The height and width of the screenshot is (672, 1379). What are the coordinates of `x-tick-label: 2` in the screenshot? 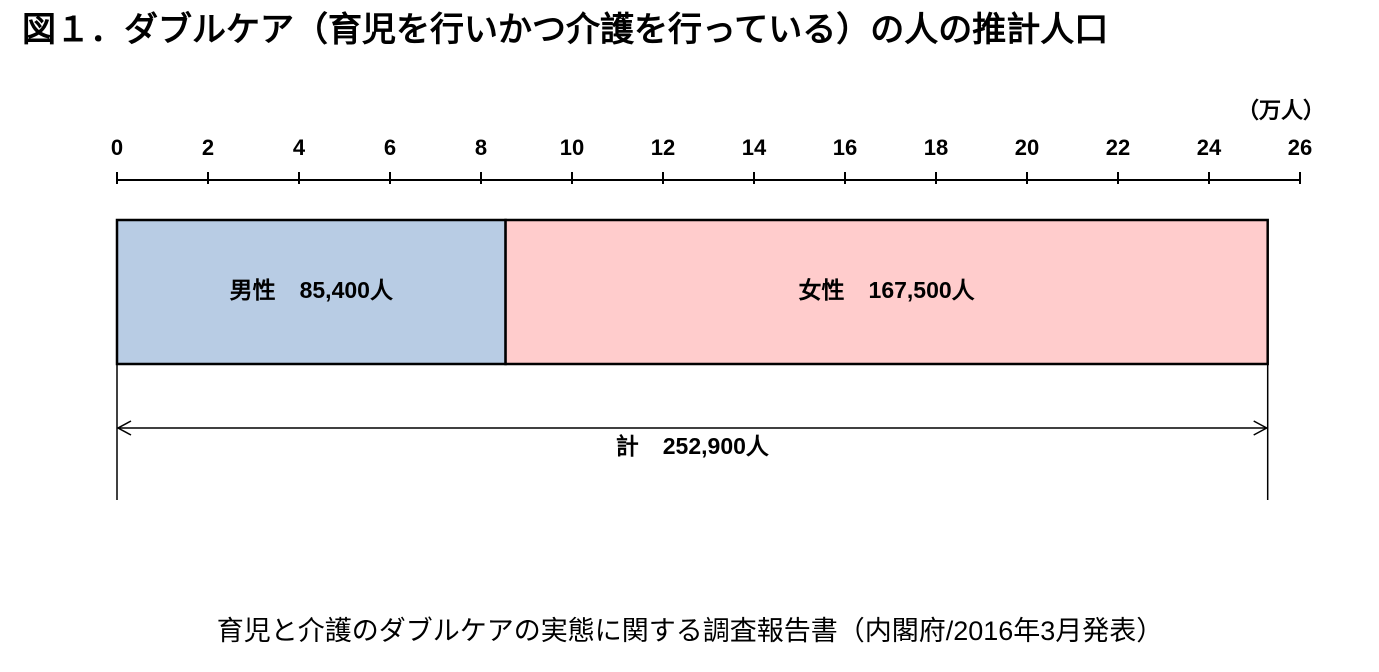 It's located at (208, 147).